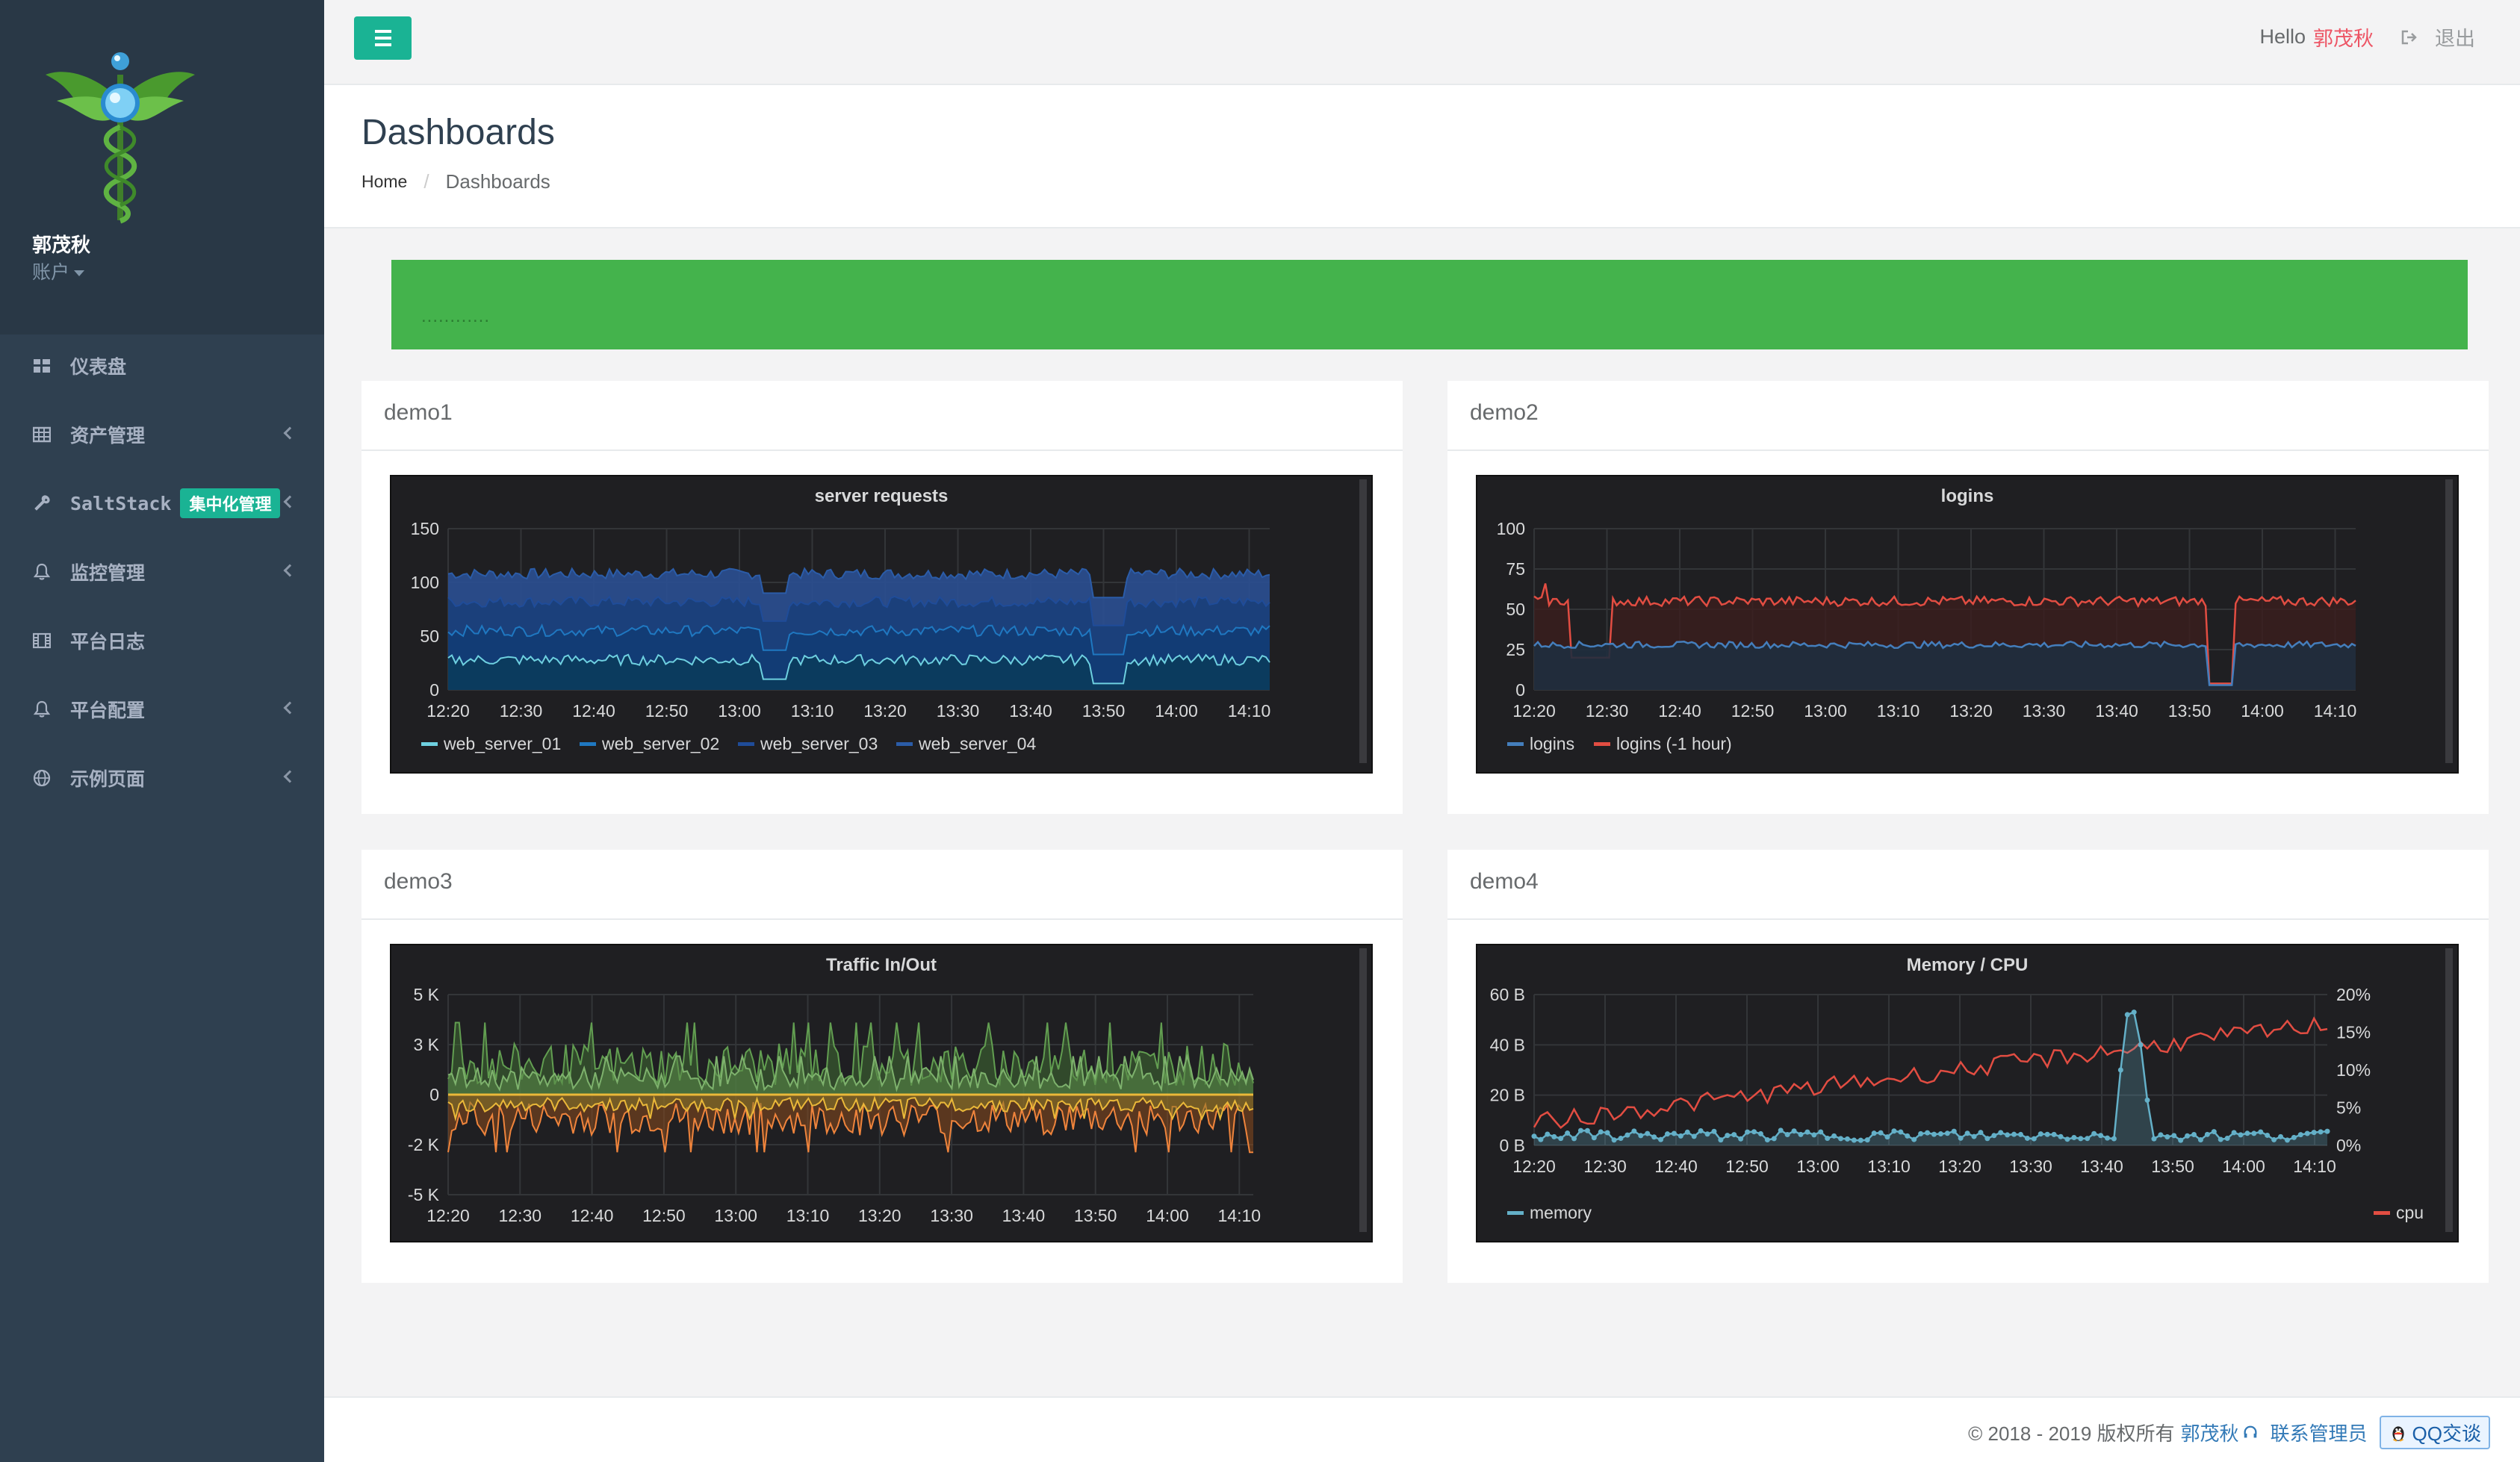  I want to click on sidebar-item-config: 平台配置, so click(162, 709).